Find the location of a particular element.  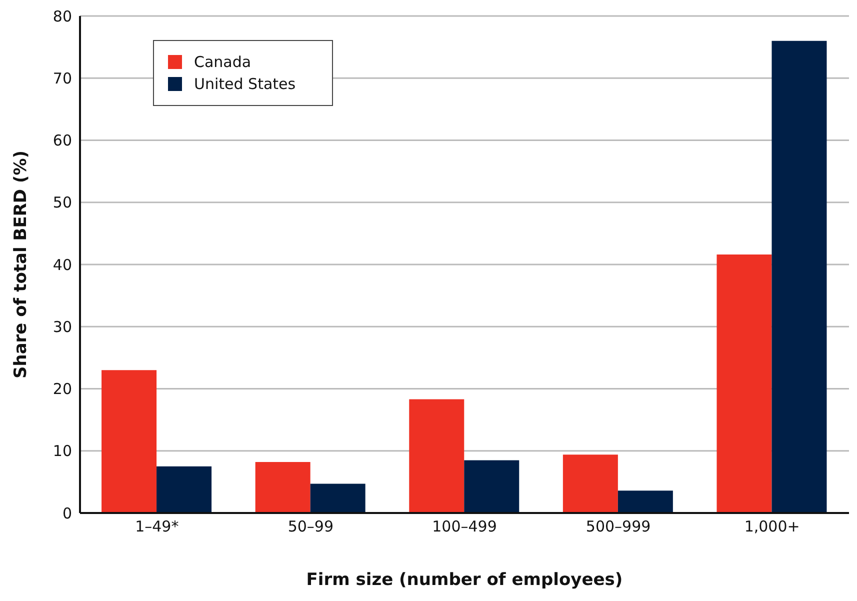

x-tick-label: 1,000+ is located at coordinates (772, 527).